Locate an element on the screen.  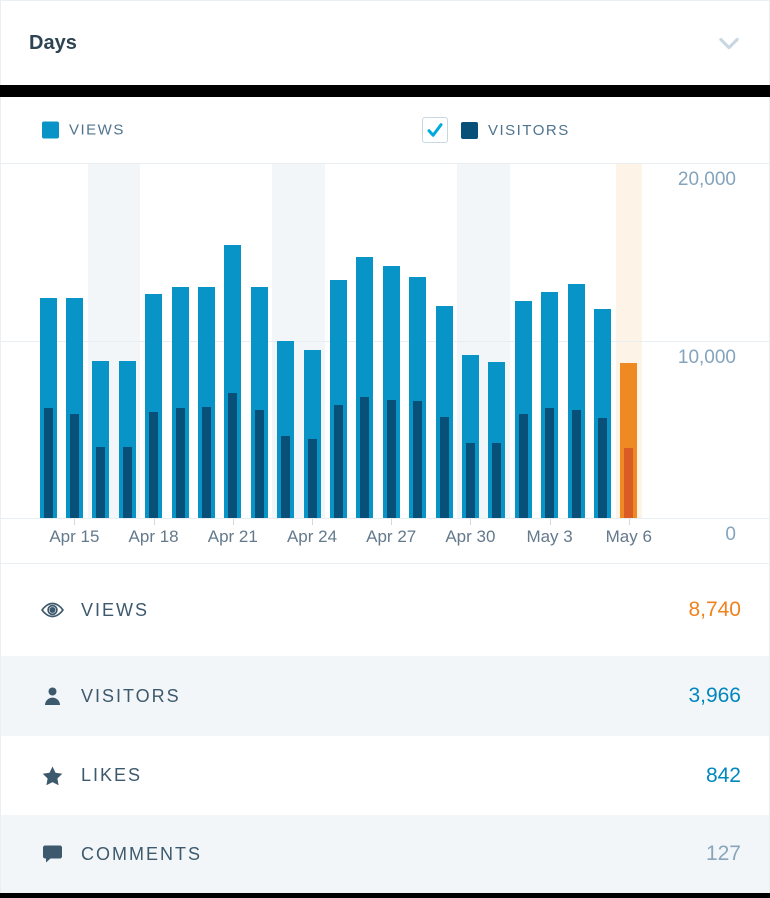
stat-value: 127 is located at coordinates (723, 853).